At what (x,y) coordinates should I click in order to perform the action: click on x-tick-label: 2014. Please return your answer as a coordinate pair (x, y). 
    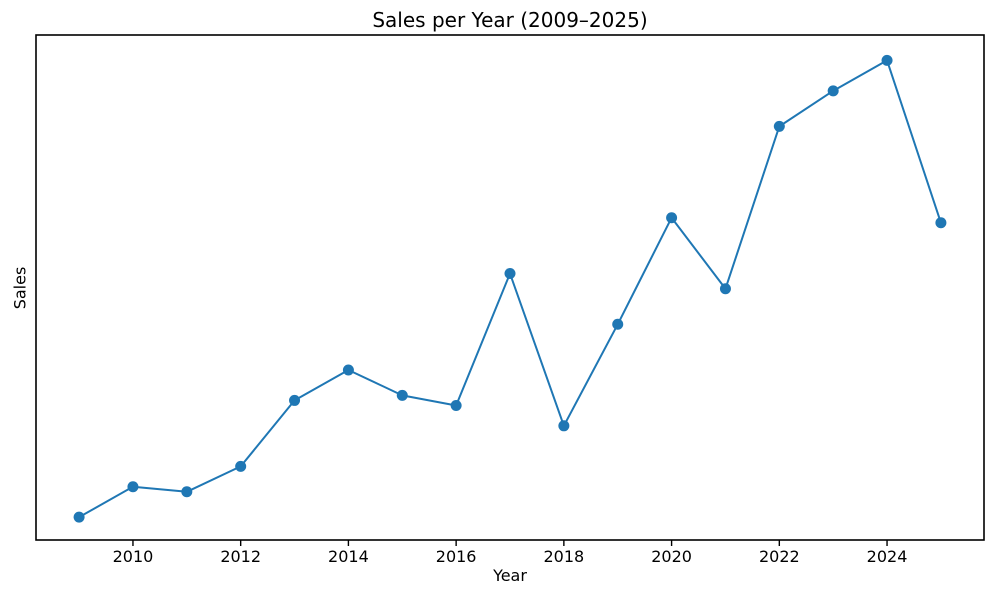
    Looking at the image, I should click on (348, 556).